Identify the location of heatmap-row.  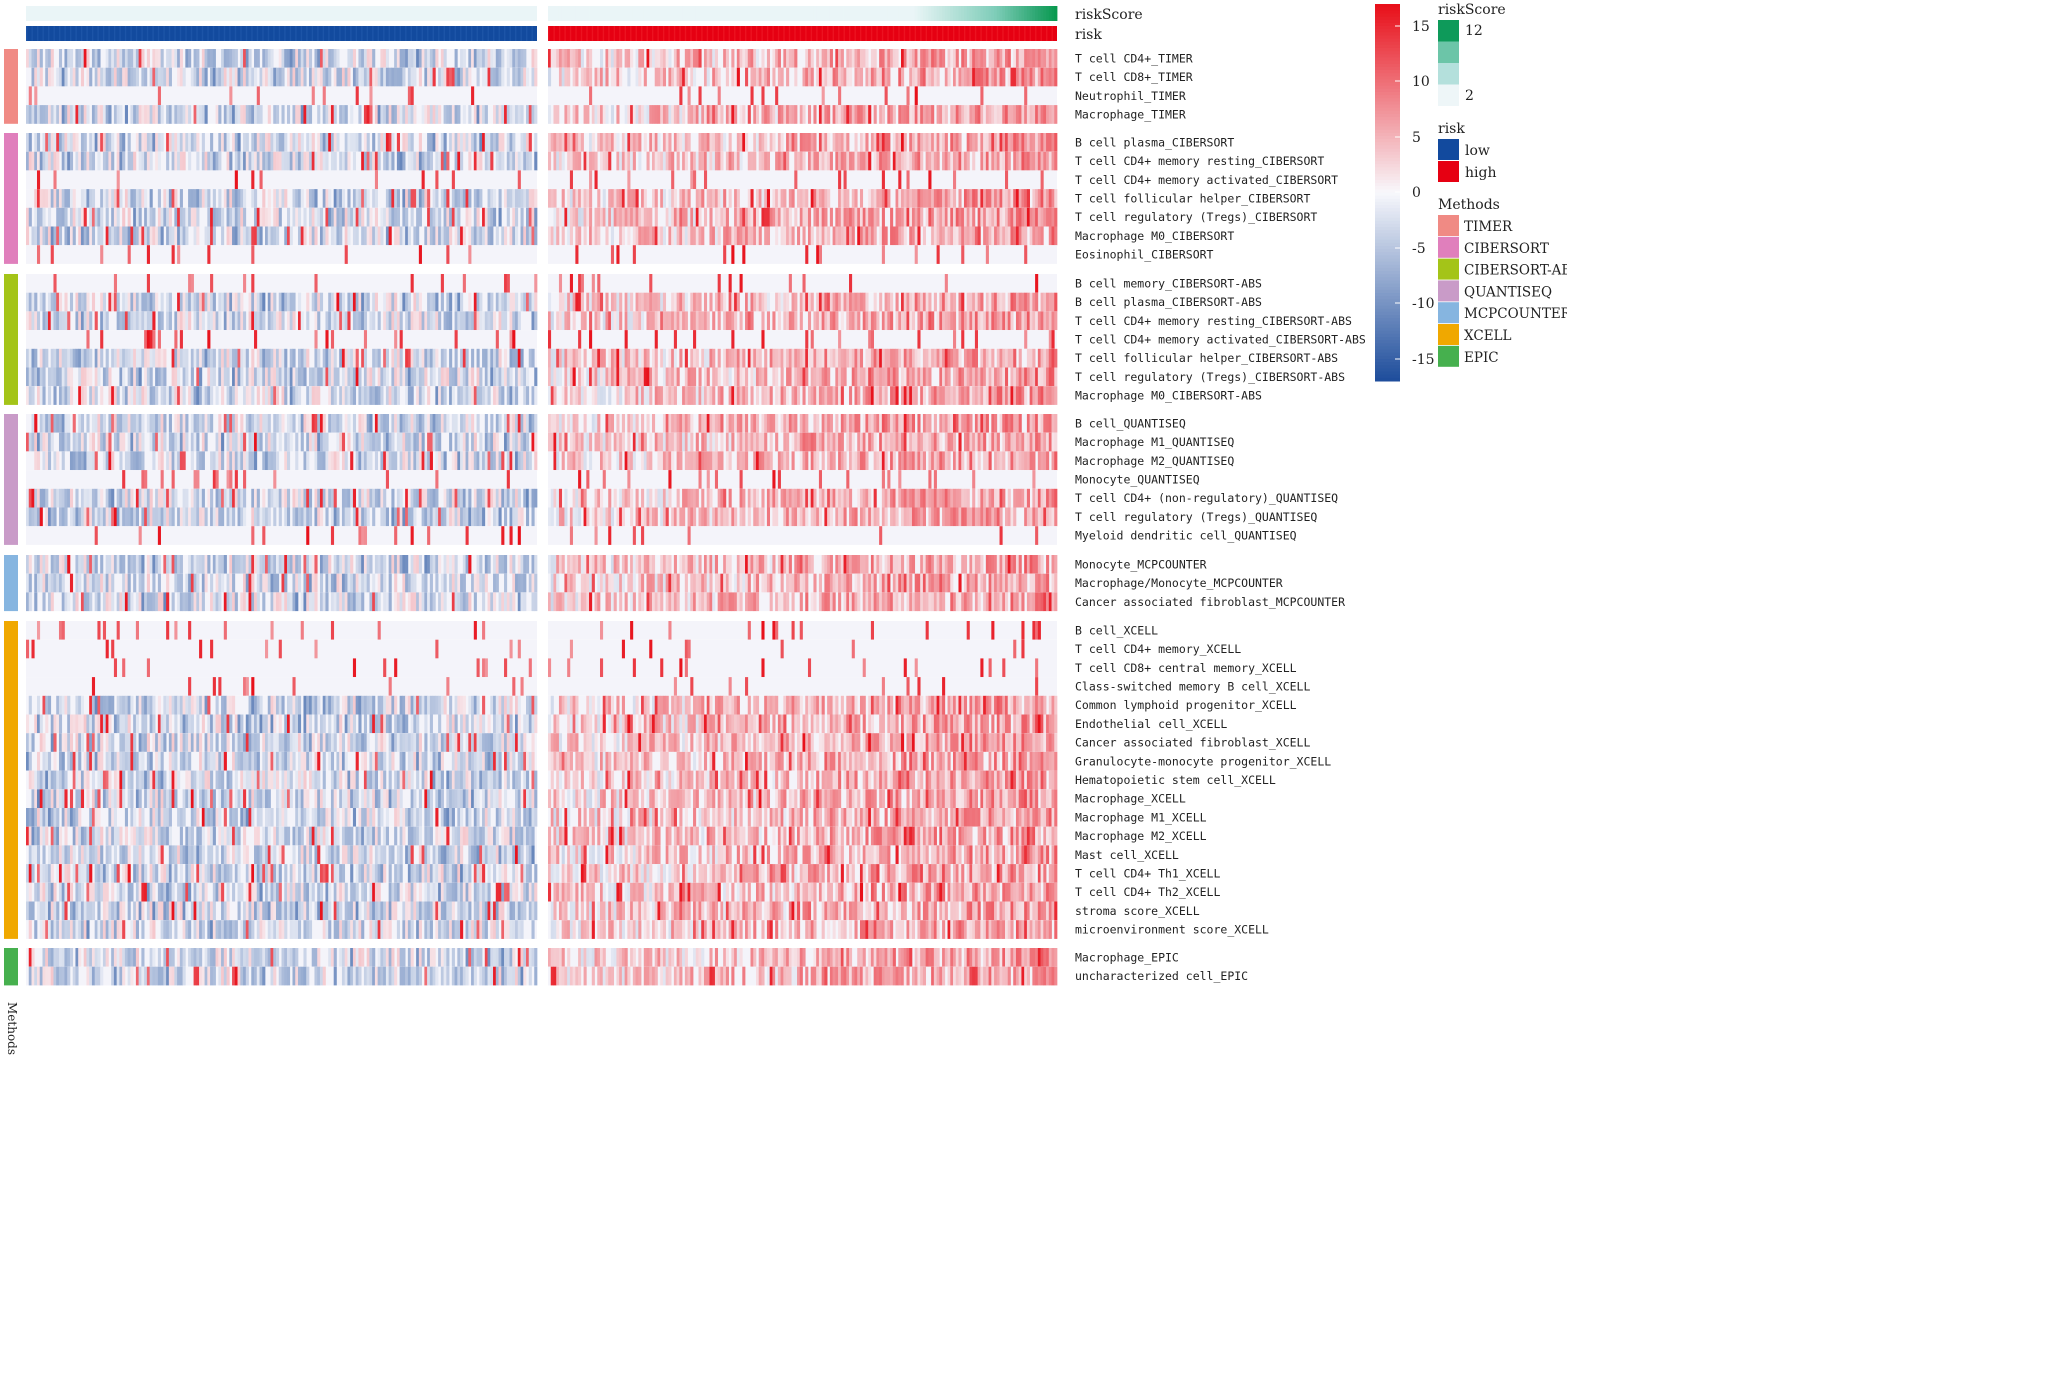
(542, 395).